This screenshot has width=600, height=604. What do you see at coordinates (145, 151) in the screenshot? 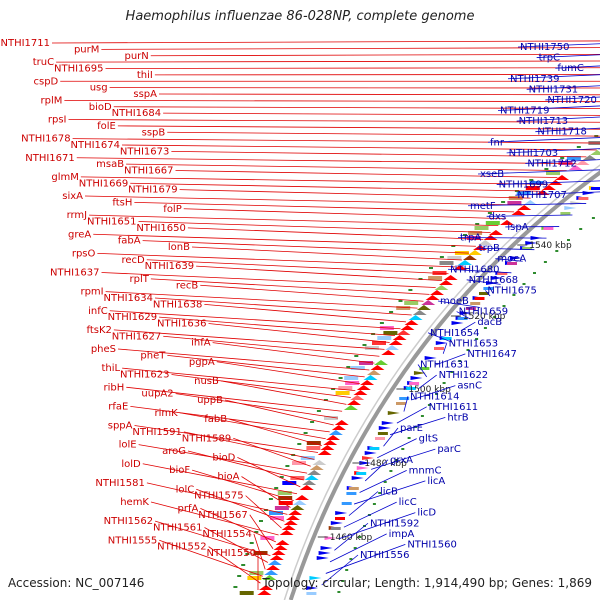
I see `plus-gene-label: NTHI1673` at bounding box center [145, 151].